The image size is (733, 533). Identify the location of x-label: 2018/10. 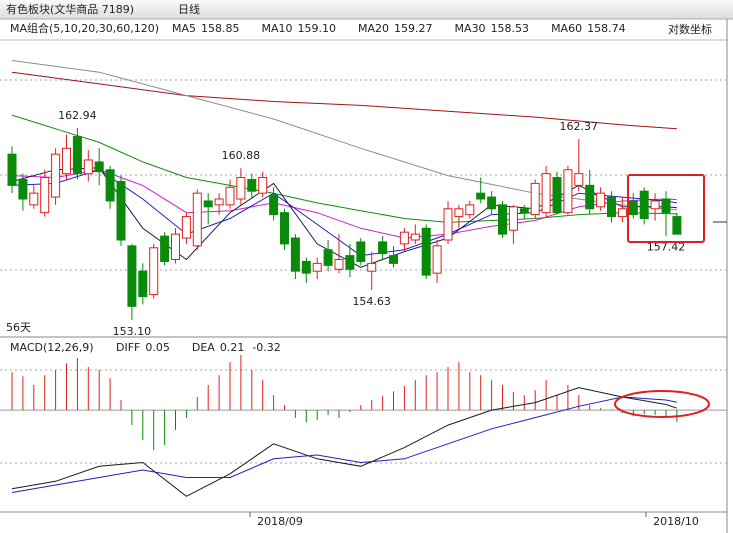
(676, 521).